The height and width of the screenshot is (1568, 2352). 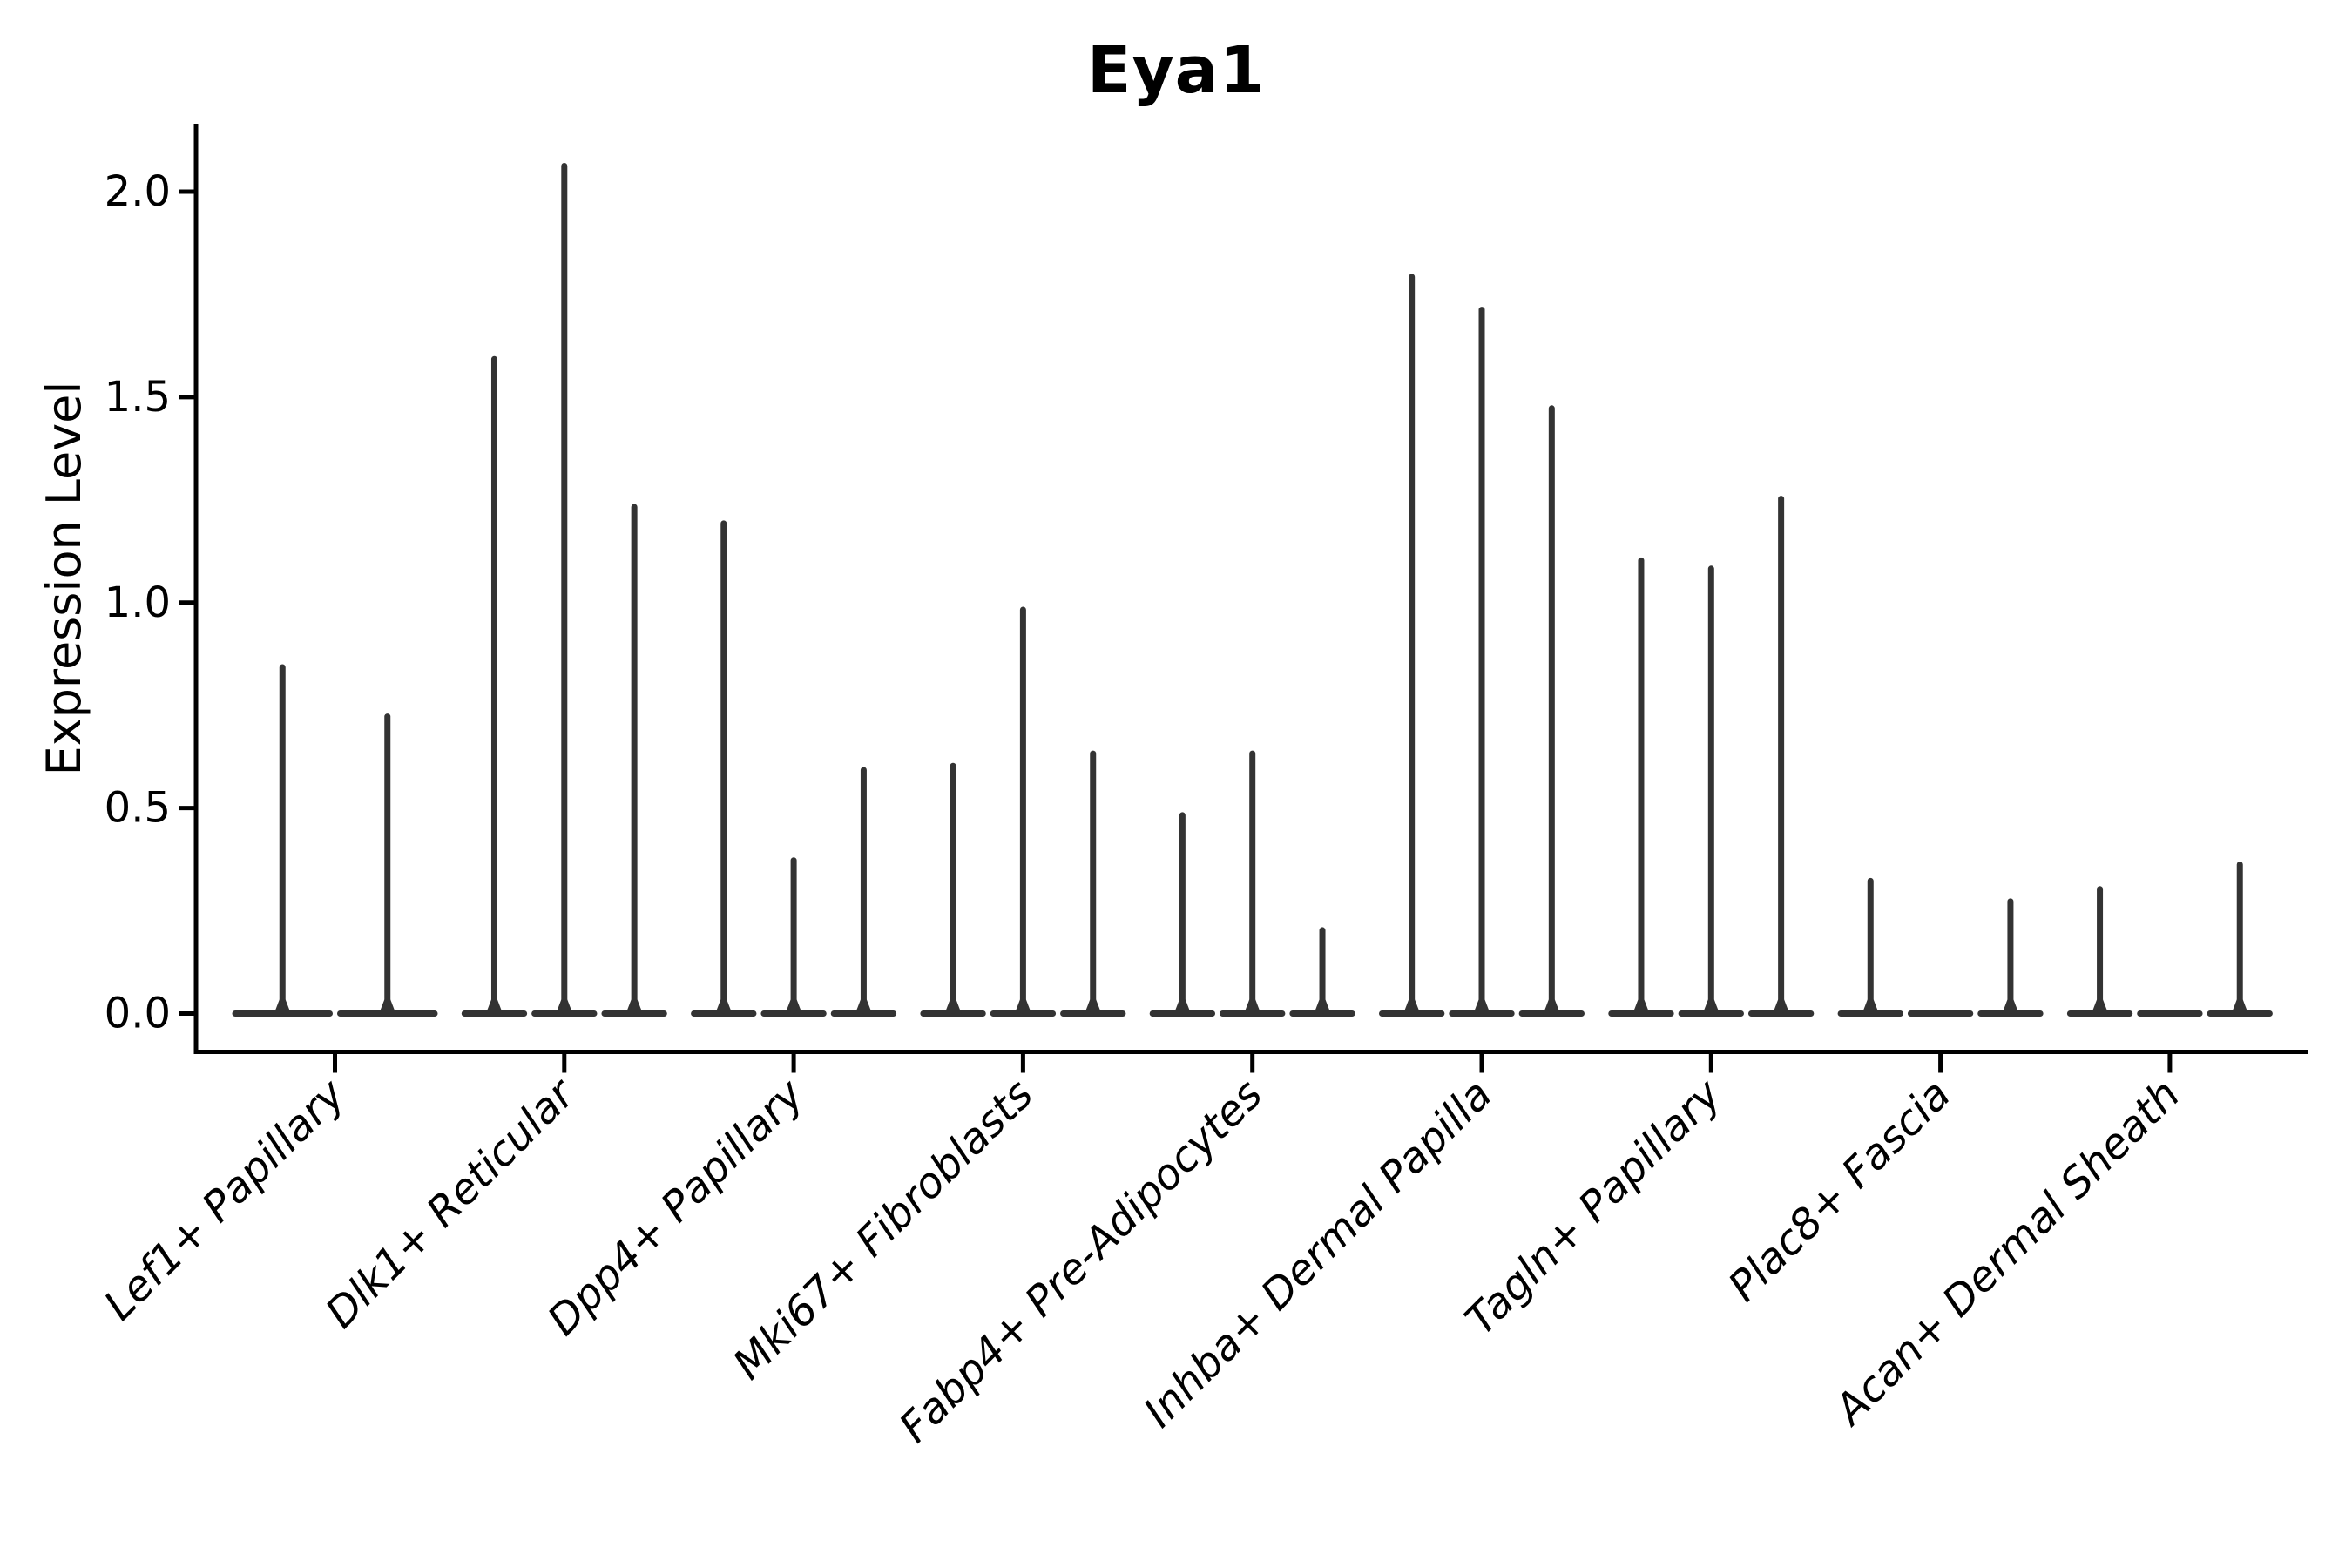 What do you see at coordinates (1594, 1207) in the screenshot?
I see `x-tick-label: Tagln+ Papillary` at bounding box center [1594, 1207].